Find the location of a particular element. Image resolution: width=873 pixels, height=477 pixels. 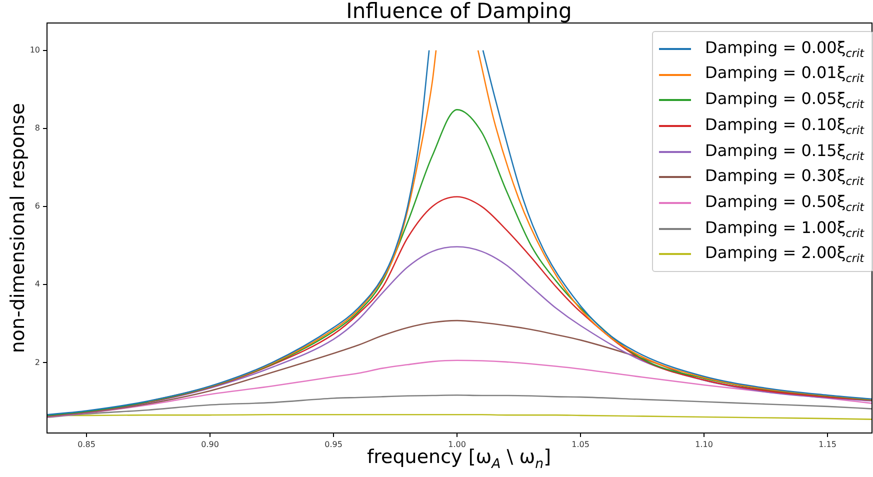

y-tick-label: 4 is located at coordinates (37, 284).